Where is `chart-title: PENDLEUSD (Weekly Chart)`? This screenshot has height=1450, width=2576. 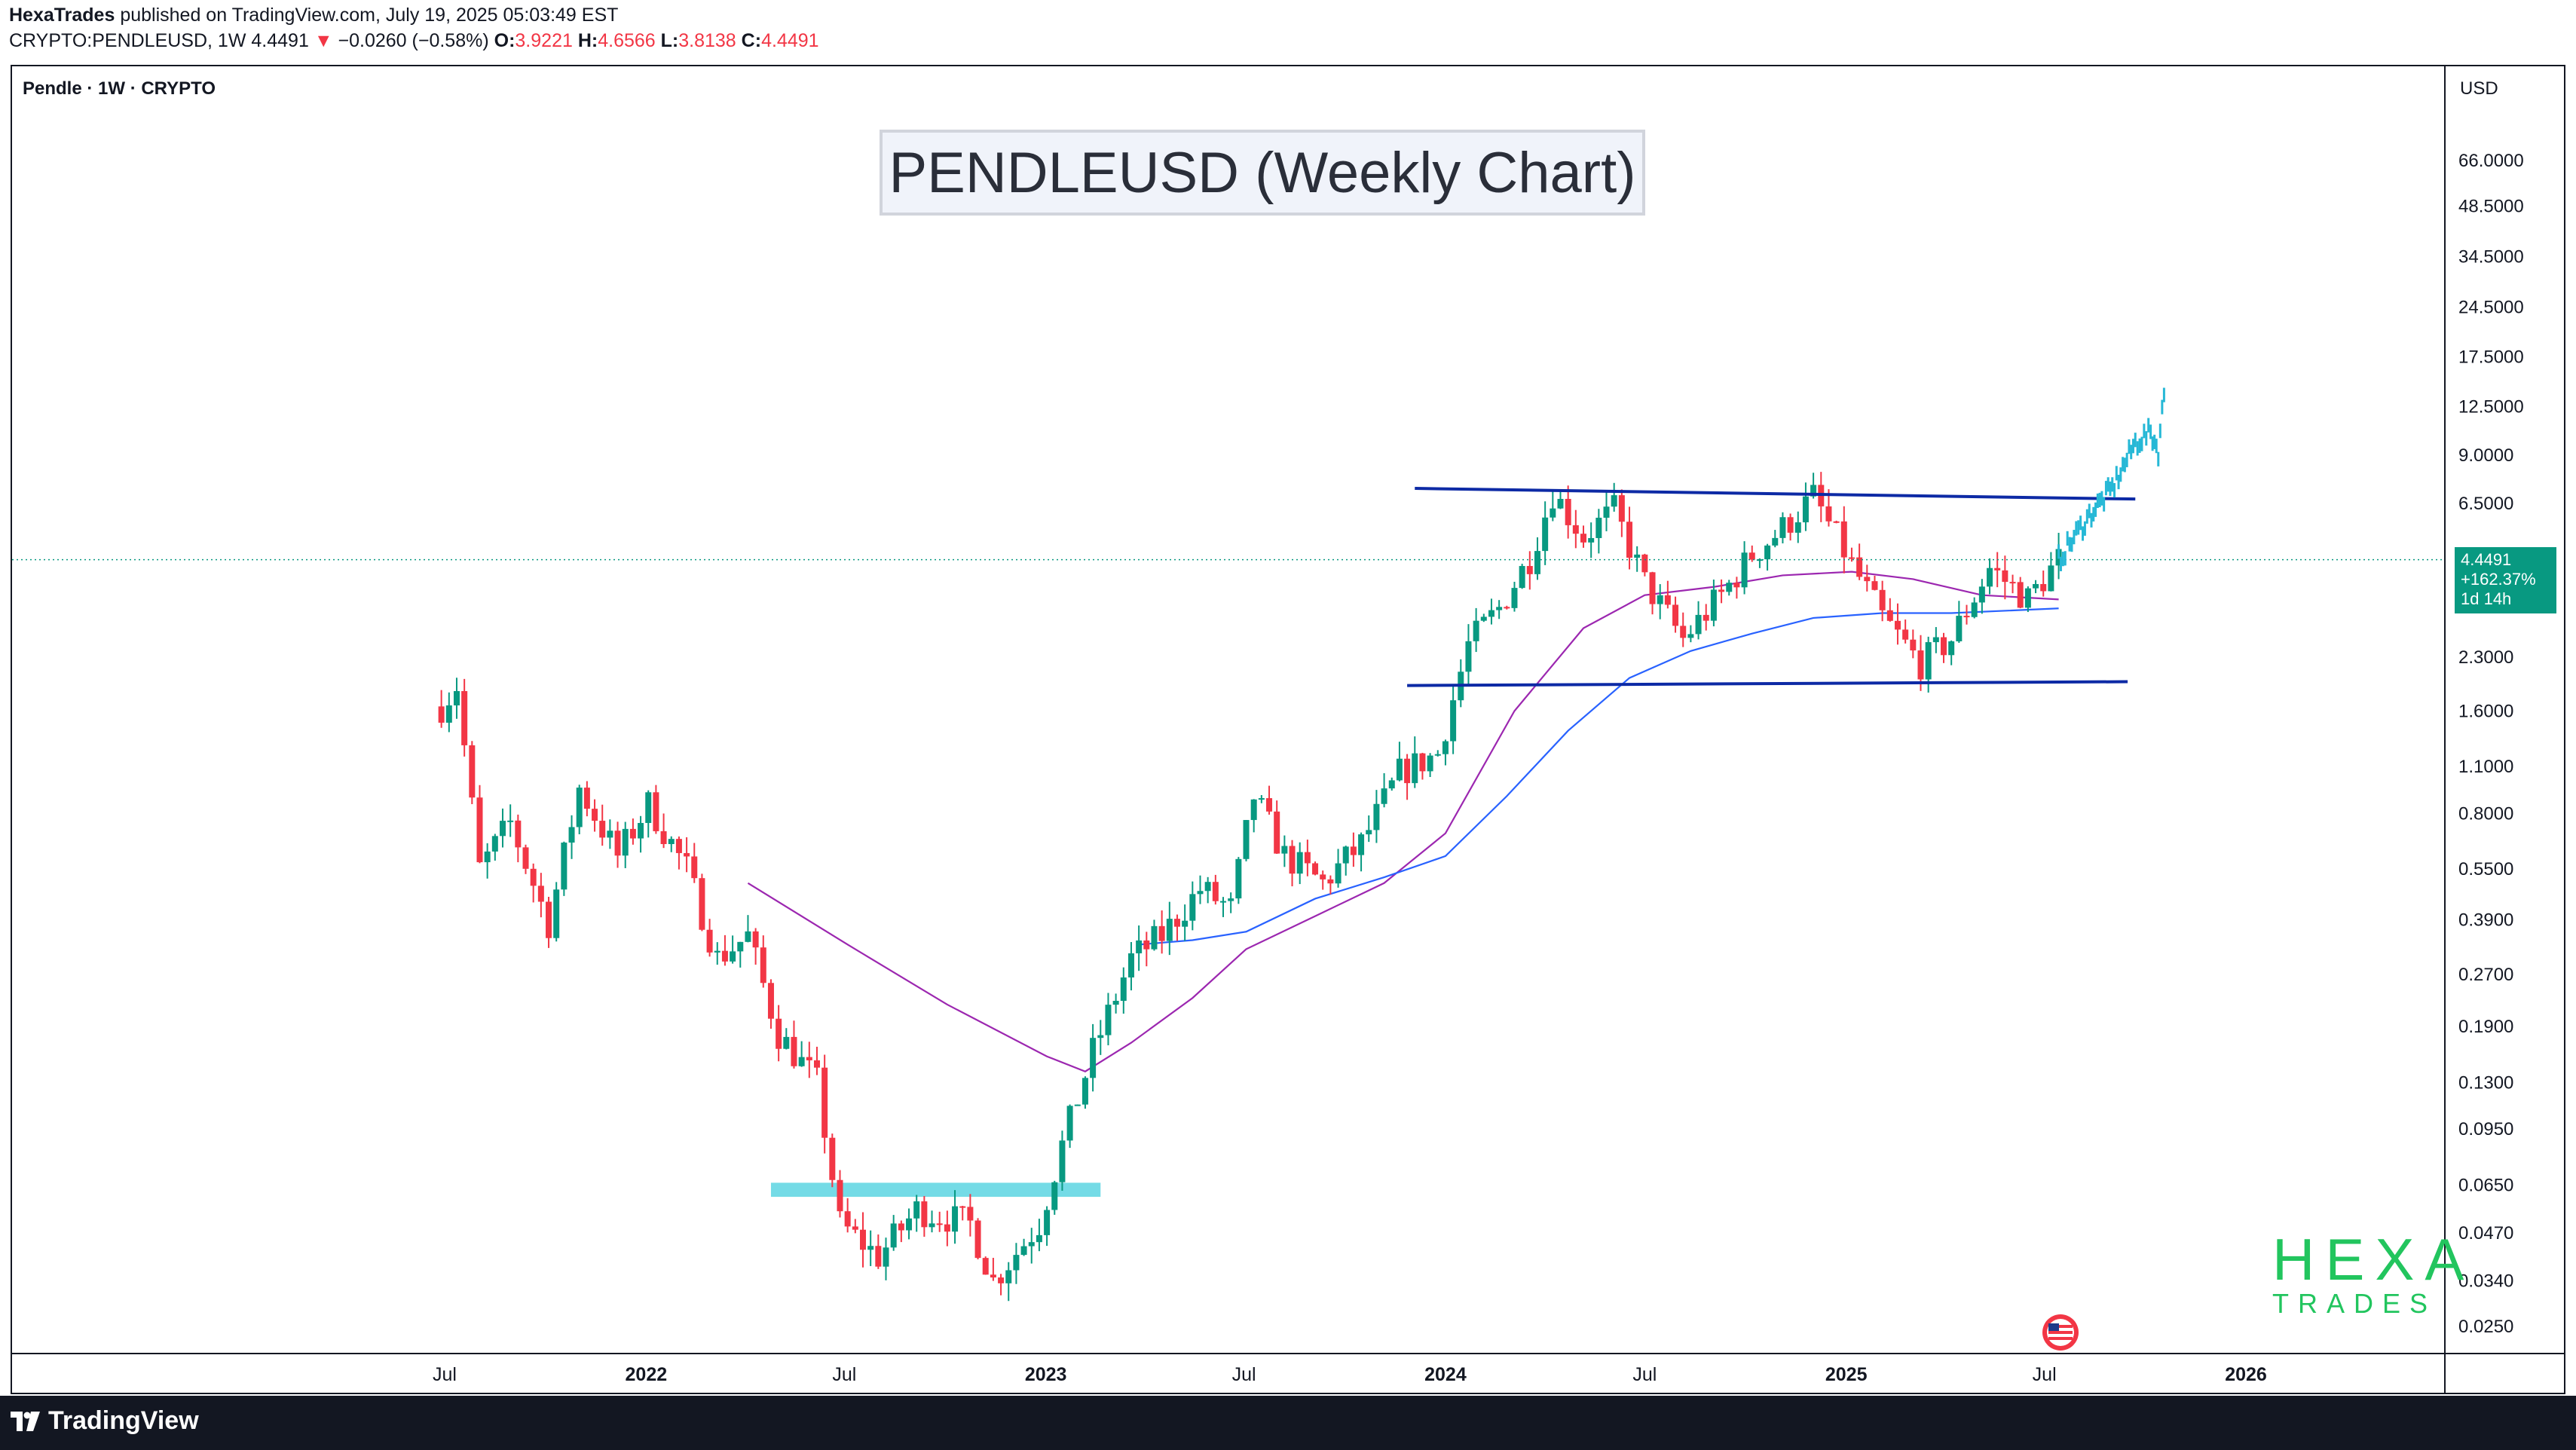
chart-title: PENDLEUSD (Weekly Chart) is located at coordinates (1262, 173).